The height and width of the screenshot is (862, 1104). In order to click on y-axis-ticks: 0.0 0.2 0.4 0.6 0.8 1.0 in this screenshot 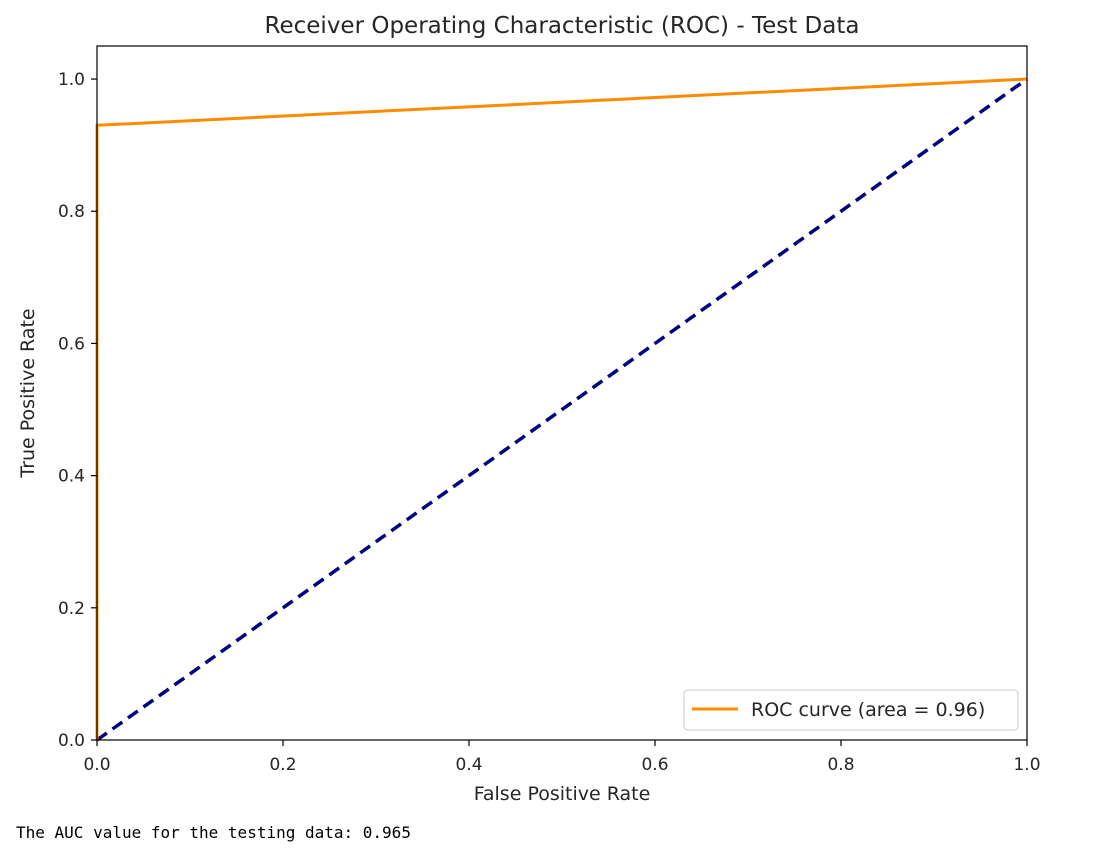, I will do `click(77, 410)`.